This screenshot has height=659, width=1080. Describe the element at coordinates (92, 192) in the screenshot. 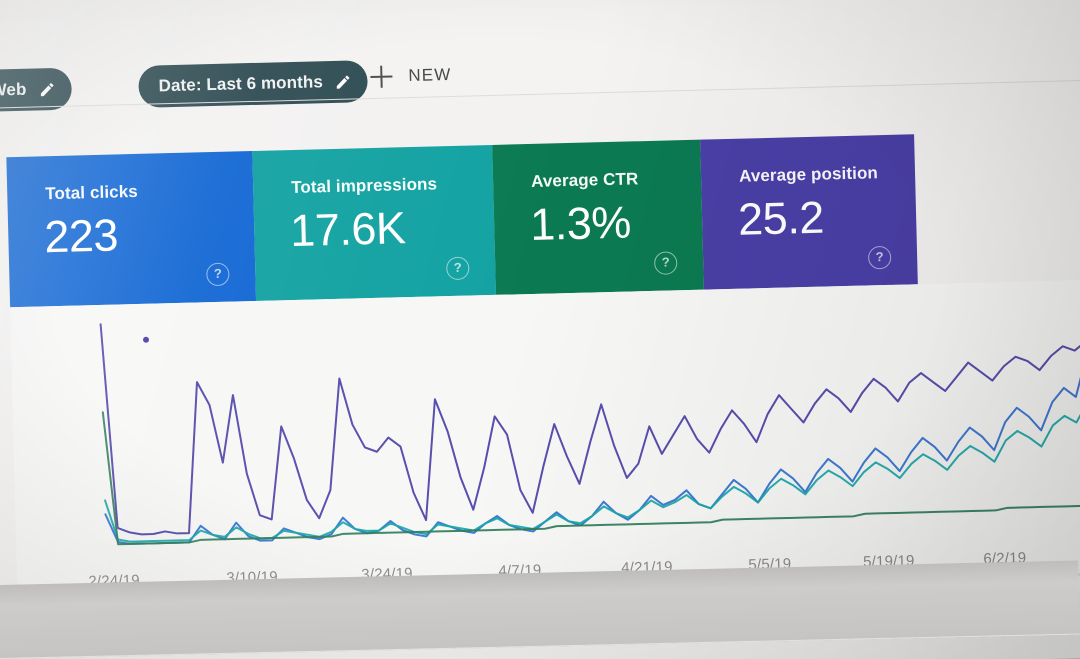

I see `metric-card-title: Total clicks` at that location.